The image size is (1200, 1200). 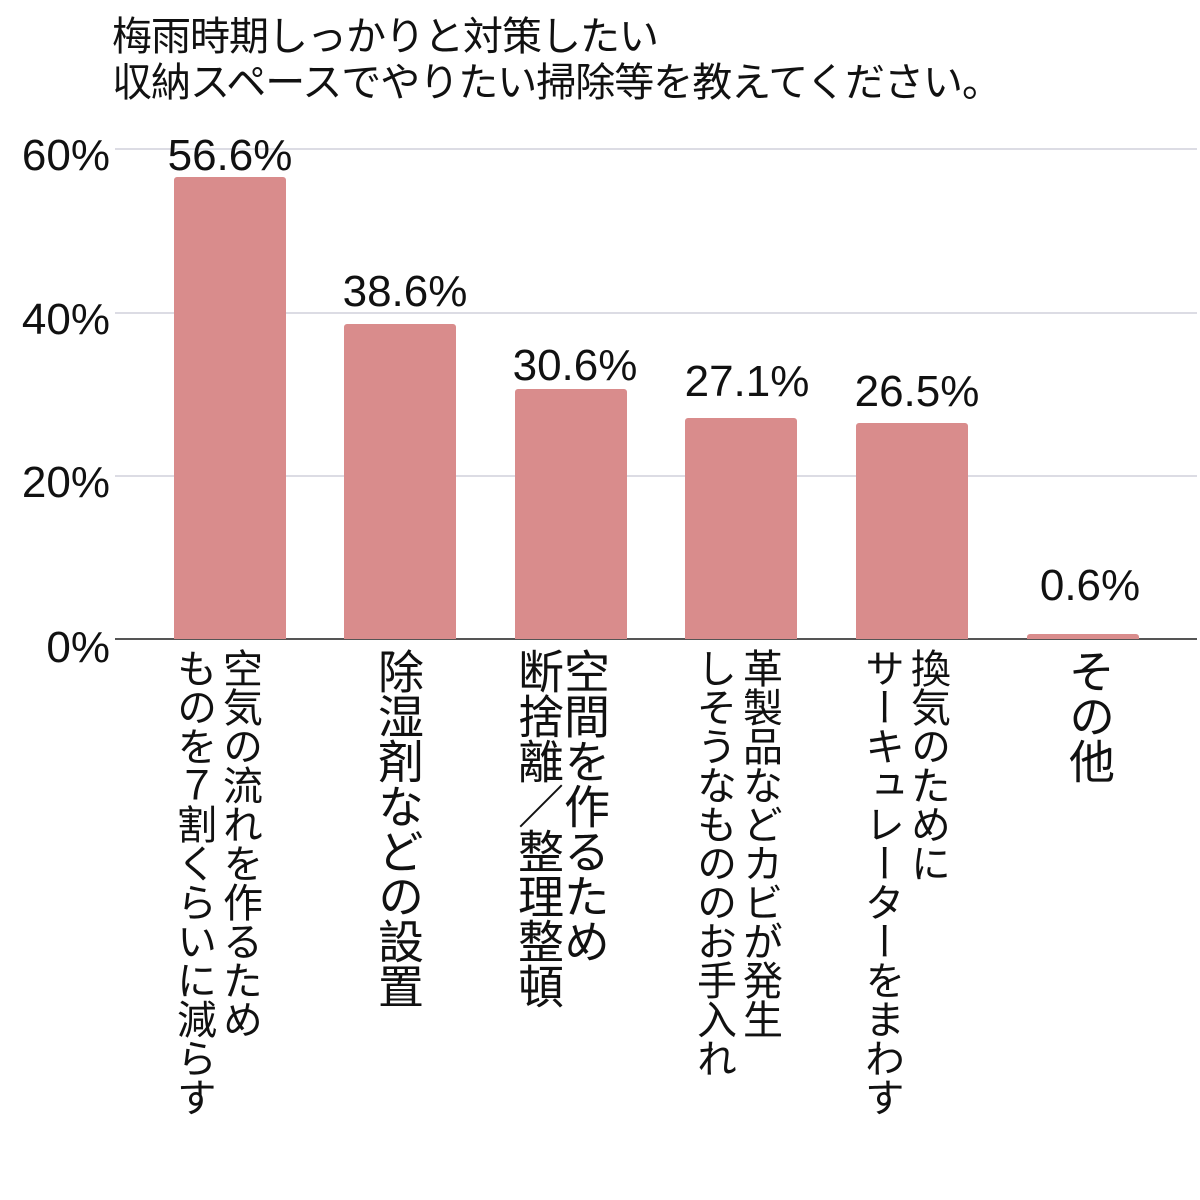 I want to click on chart-title-line-1: 梅雨時期しっかりと対策したい, so click(x=385, y=37).